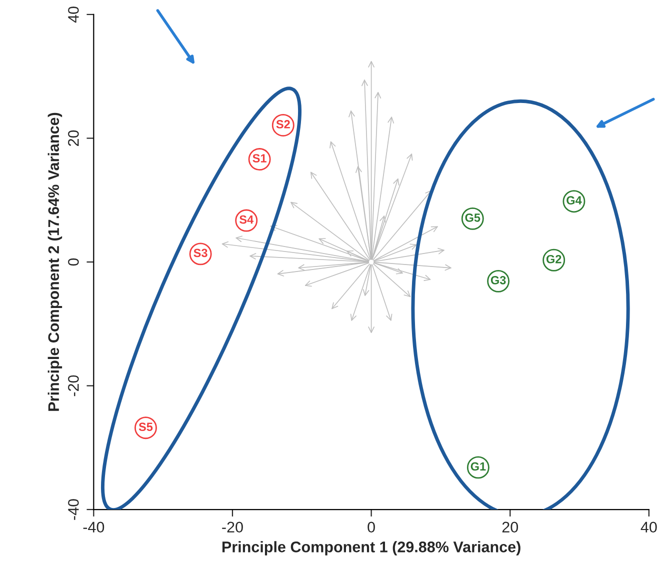  Describe the element at coordinates (574, 200) in the screenshot. I see `annotation: G4` at that location.